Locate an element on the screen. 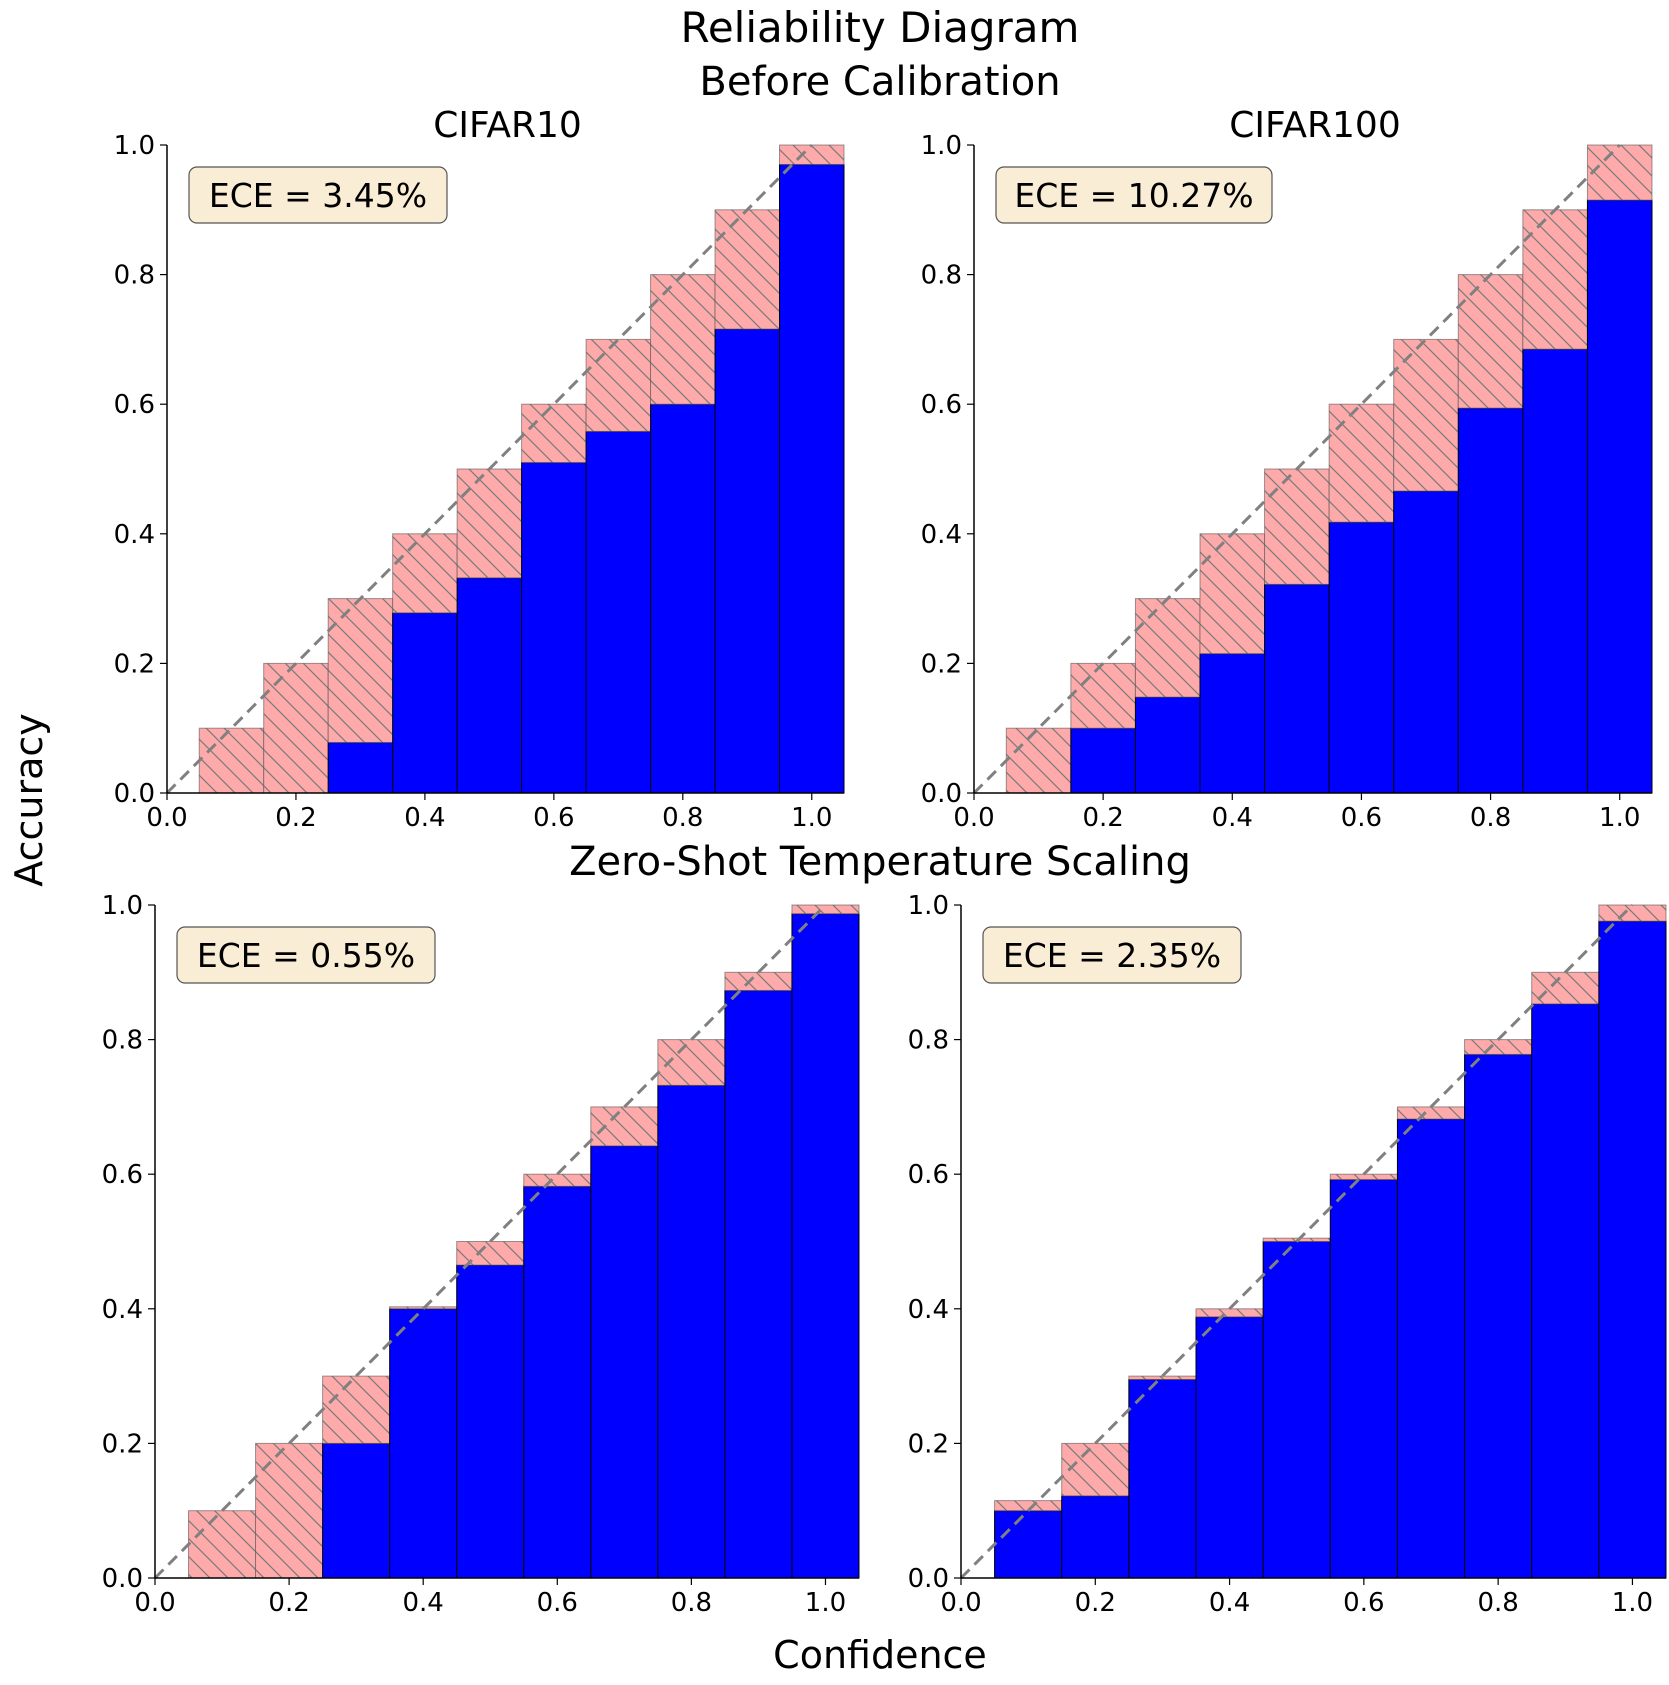  ece-label: ECE = 3.45% is located at coordinates (318, 195).